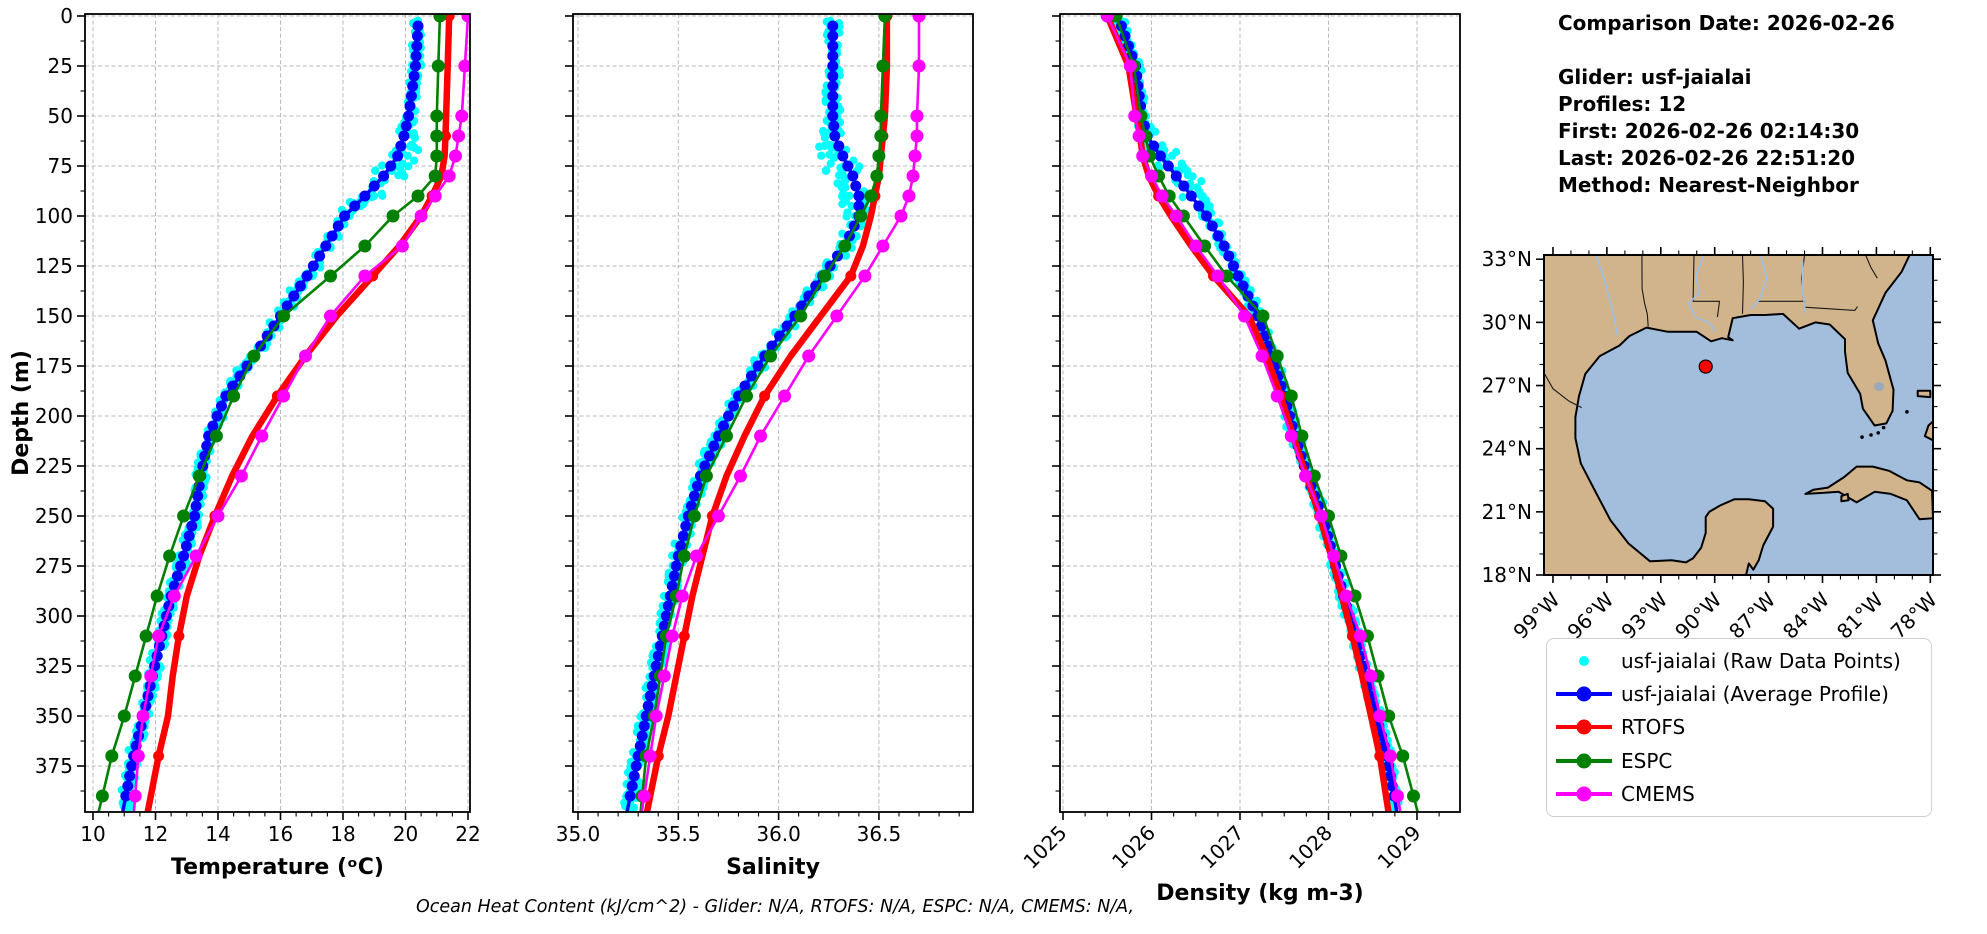  Describe the element at coordinates (1584, 794) in the screenshot. I see `cmems-marker-icon` at that location.